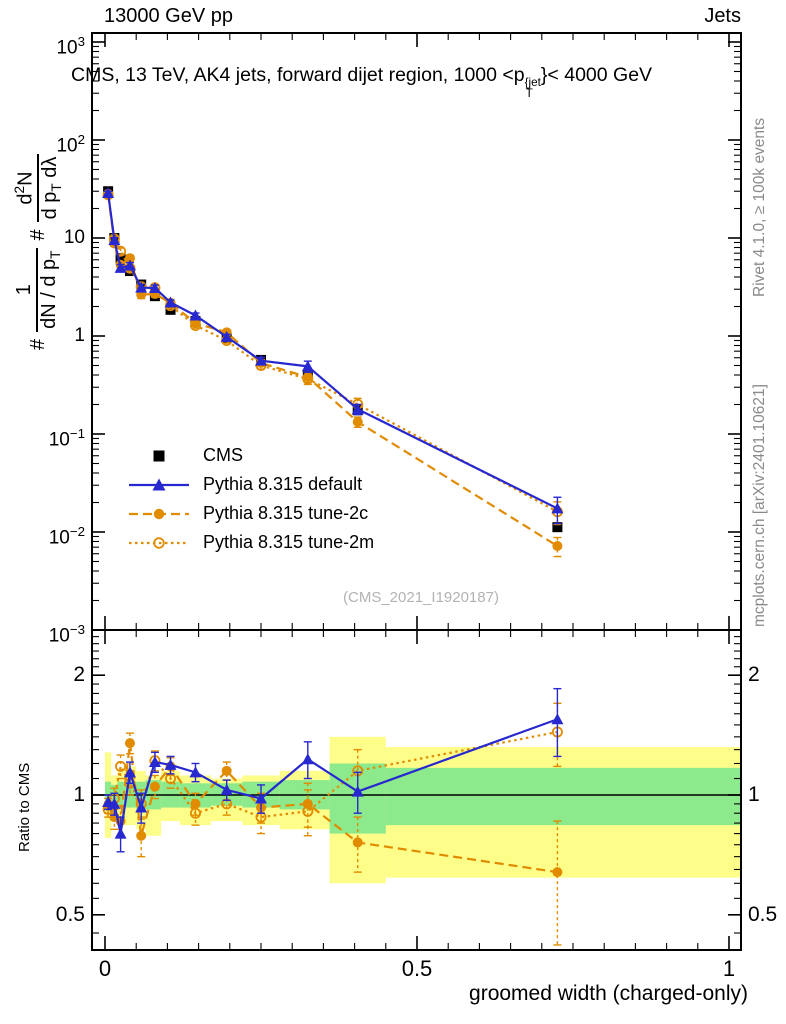 The width and height of the screenshot is (786, 1024). Describe the element at coordinates (283, 484) in the screenshot. I see `legend-item-label: Pythia 8.315 default` at that location.